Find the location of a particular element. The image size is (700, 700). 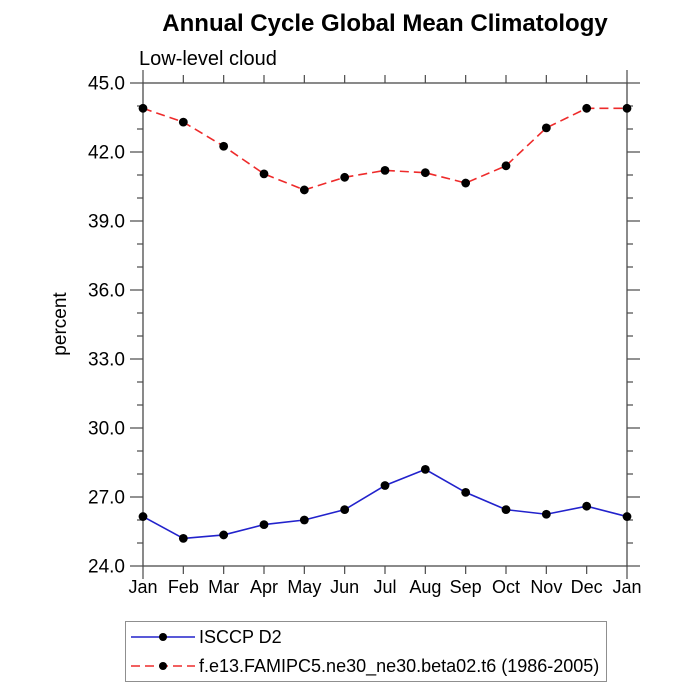

y-axis-tick-label: 33.0 is located at coordinates (106, 360).